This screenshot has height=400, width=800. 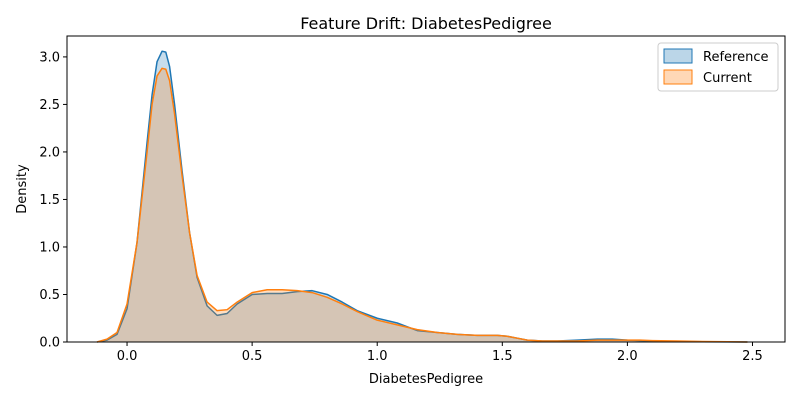 What do you see at coordinates (440, 353) in the screenshot?
I see `x-axis: 0.0 0.5 1.0 1.5 2.0 2.5` at bounding box center [440, 353].